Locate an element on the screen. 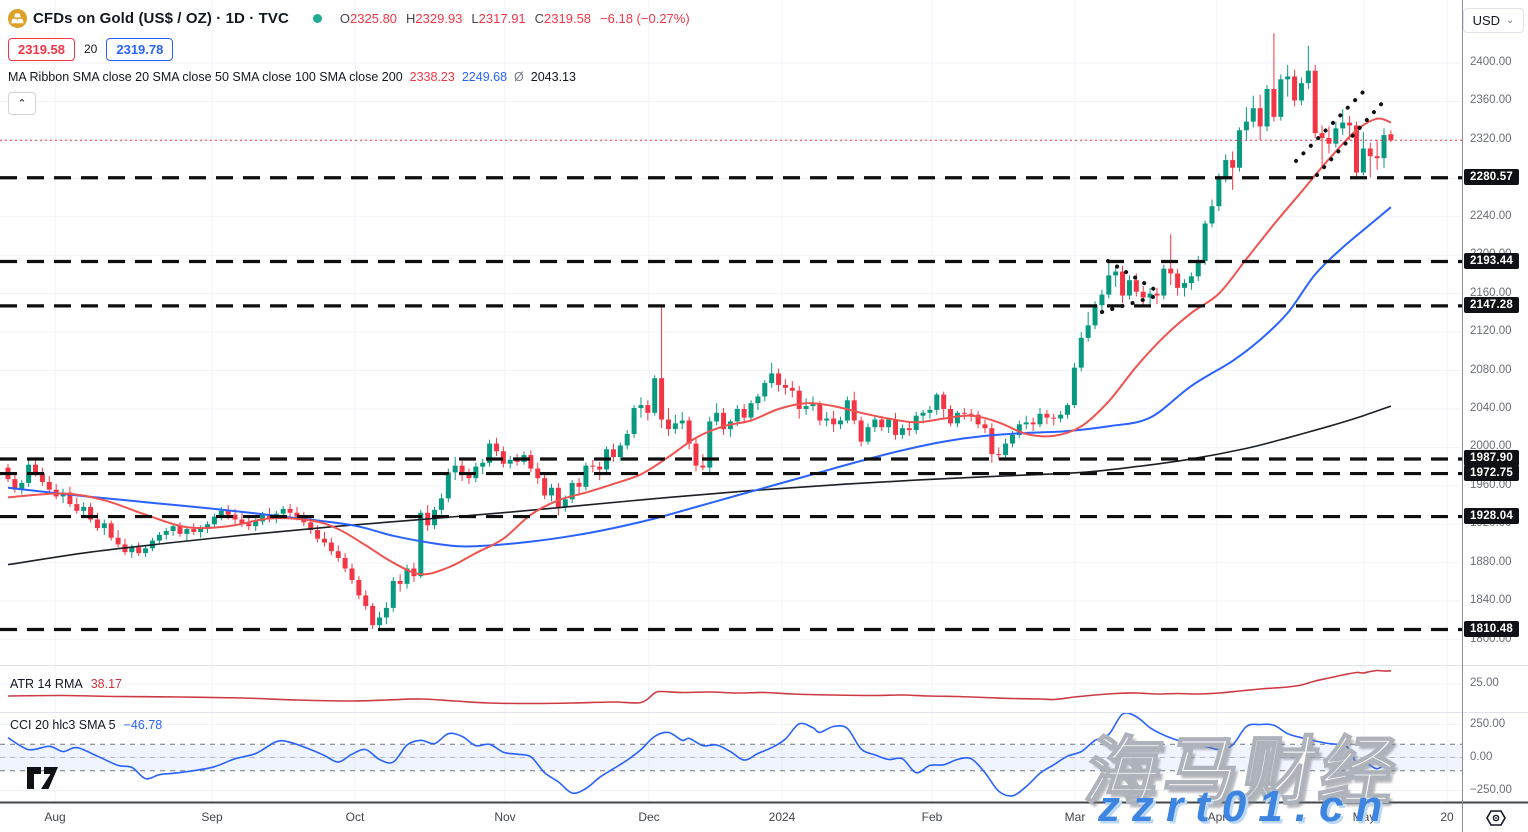 This screenshot has width=1528, height=832. atr-line is located at coordinates (699, 687).